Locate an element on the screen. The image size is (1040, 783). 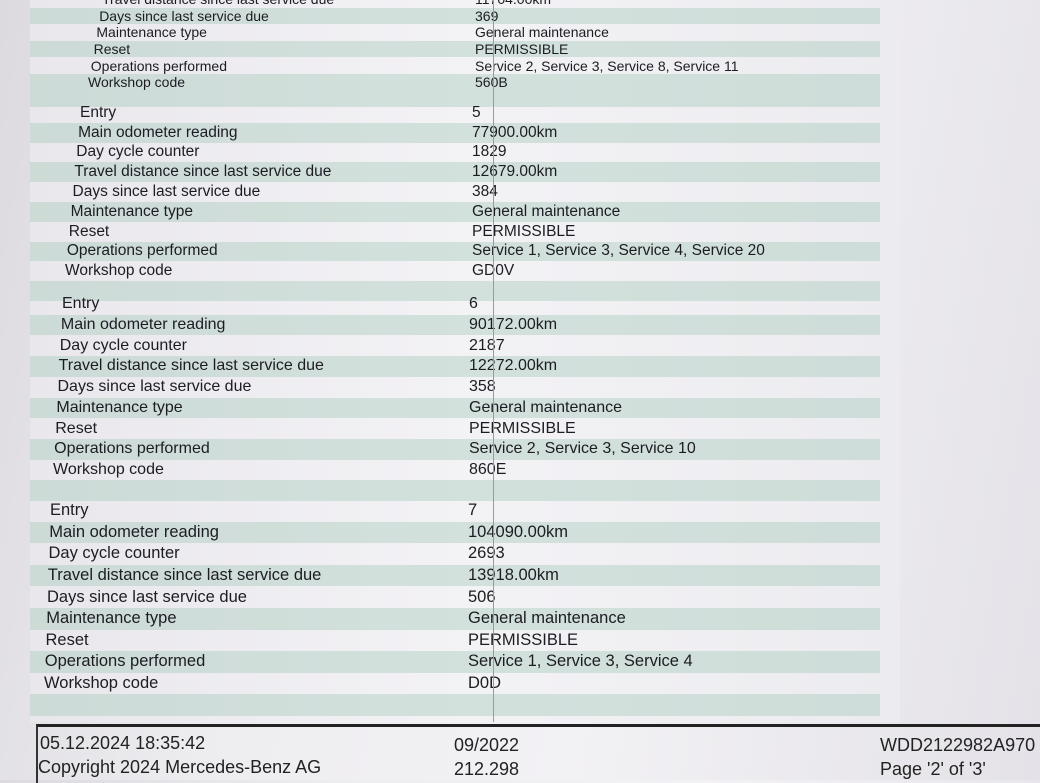
table-row: Workshop code 860E is located at coordinates (455, 470).